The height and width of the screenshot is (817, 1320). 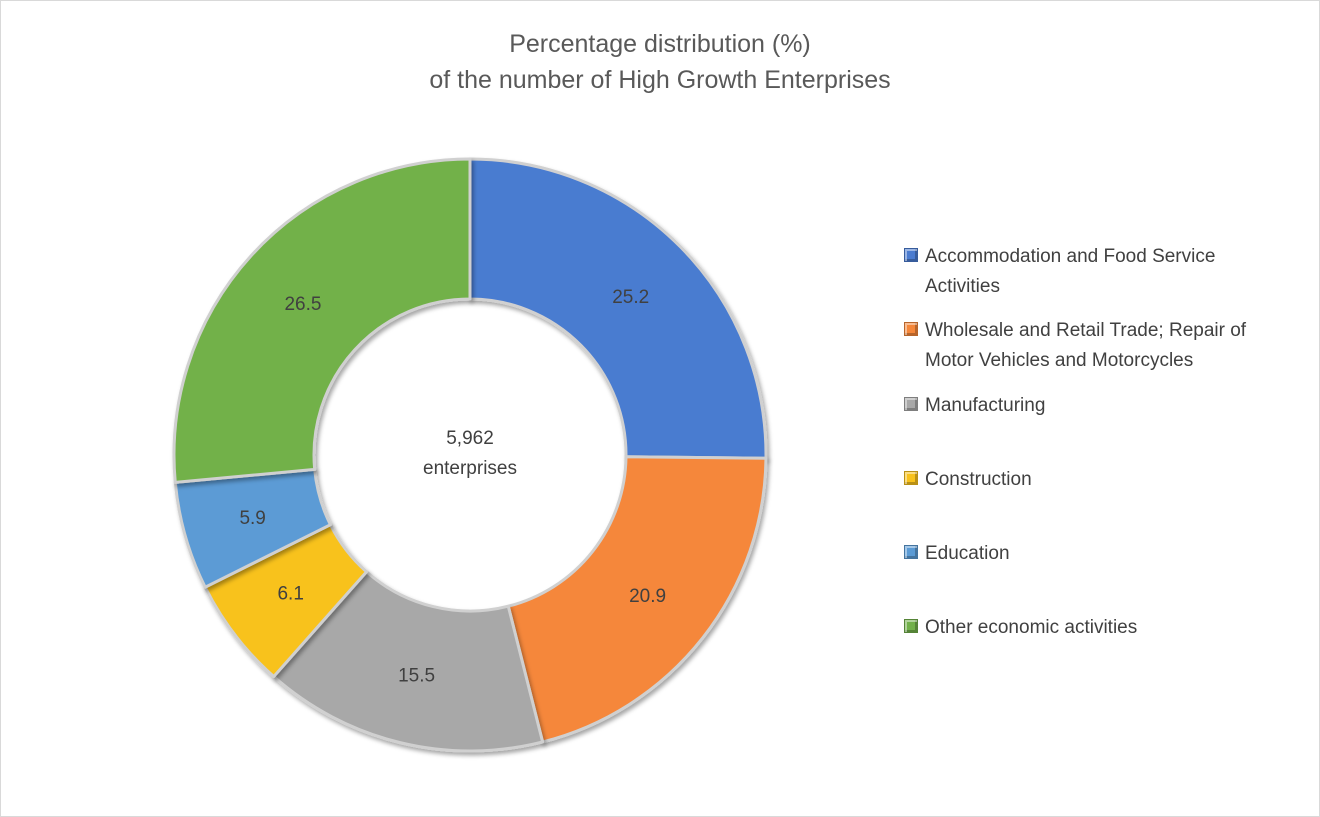 I want to click on data-label-manufacturing: 15.5, so click(x=416, y=676).